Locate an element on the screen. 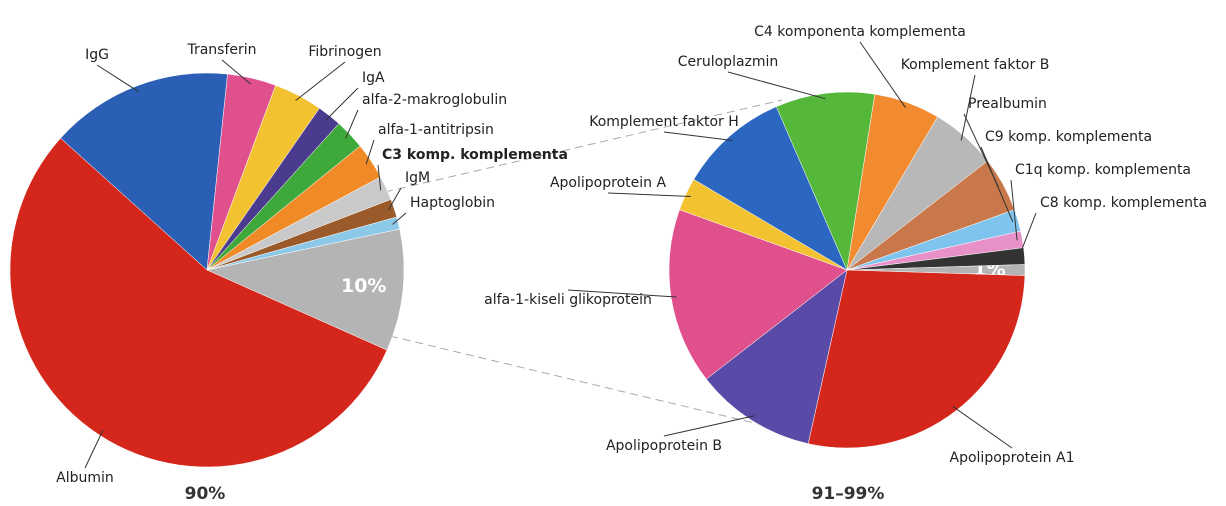  category-label: Ceruloplazmin is located at coordinates (728, 62).